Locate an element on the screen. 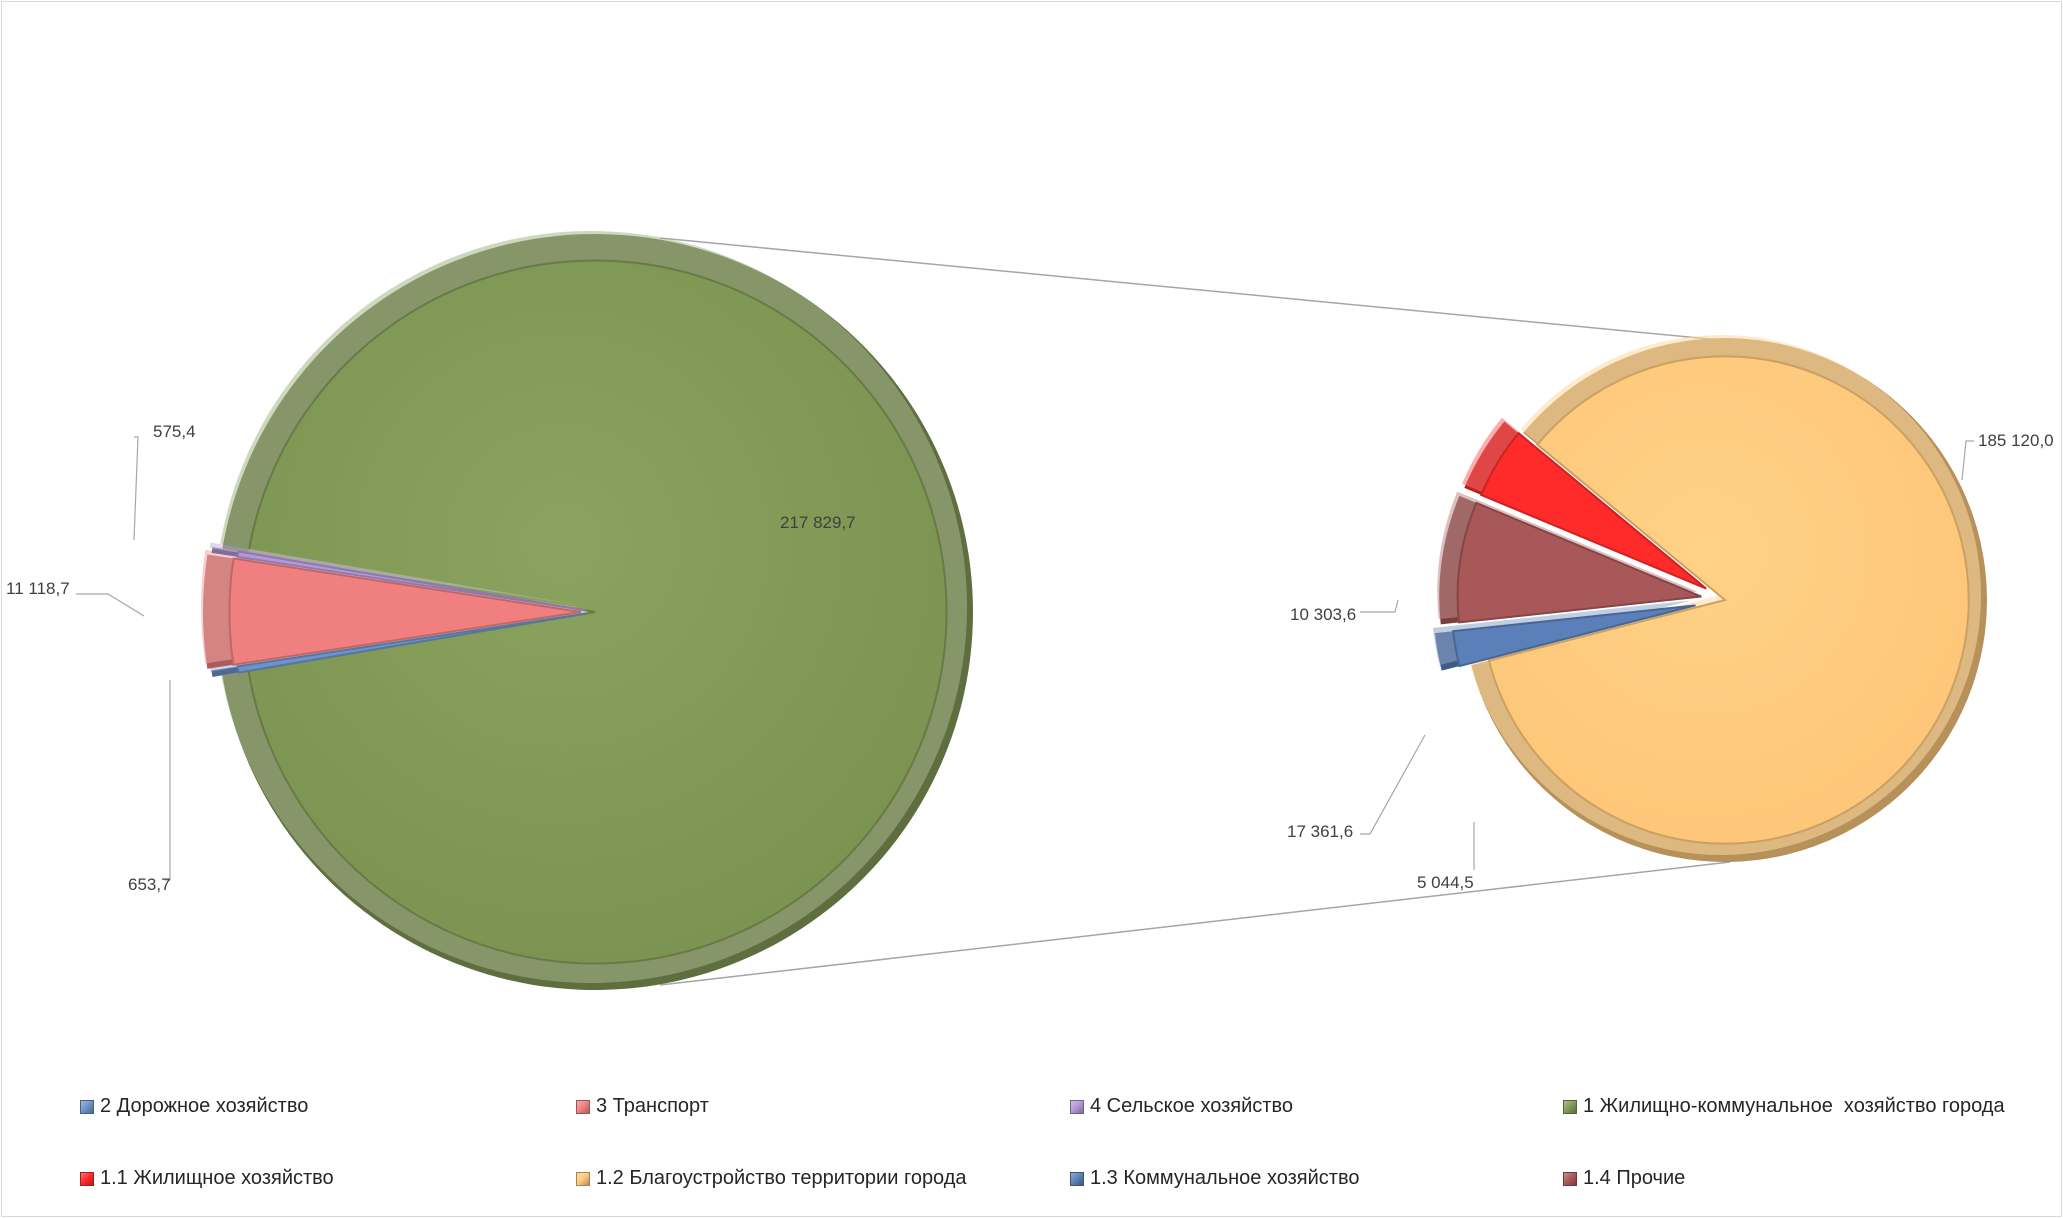 Image resolution: width=2063 pixels, height=1218 pixels. data-label-landscaping: 185 120,0 is located at coordinates (2016, 440).